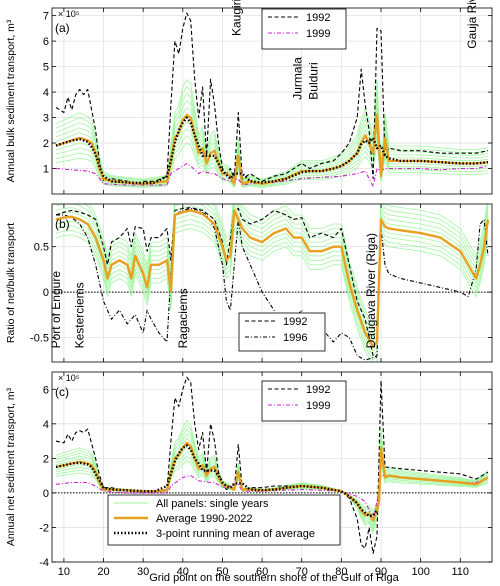  Describe the element at coordinates (236, 18) in the screenshot. I see `annotation-label: Kaugiri` at that location.